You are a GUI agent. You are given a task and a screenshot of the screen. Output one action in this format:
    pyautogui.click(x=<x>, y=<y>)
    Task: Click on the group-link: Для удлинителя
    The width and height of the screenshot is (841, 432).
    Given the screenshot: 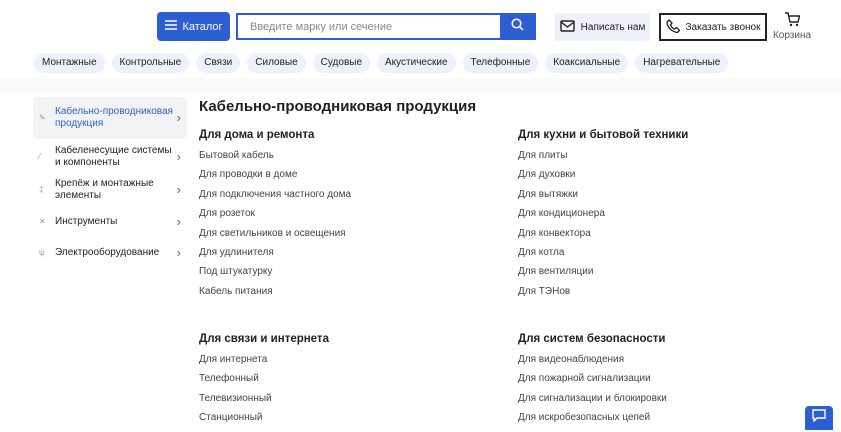 What is the action you would take?
    pyautogui.click(x=236, y=252)
    